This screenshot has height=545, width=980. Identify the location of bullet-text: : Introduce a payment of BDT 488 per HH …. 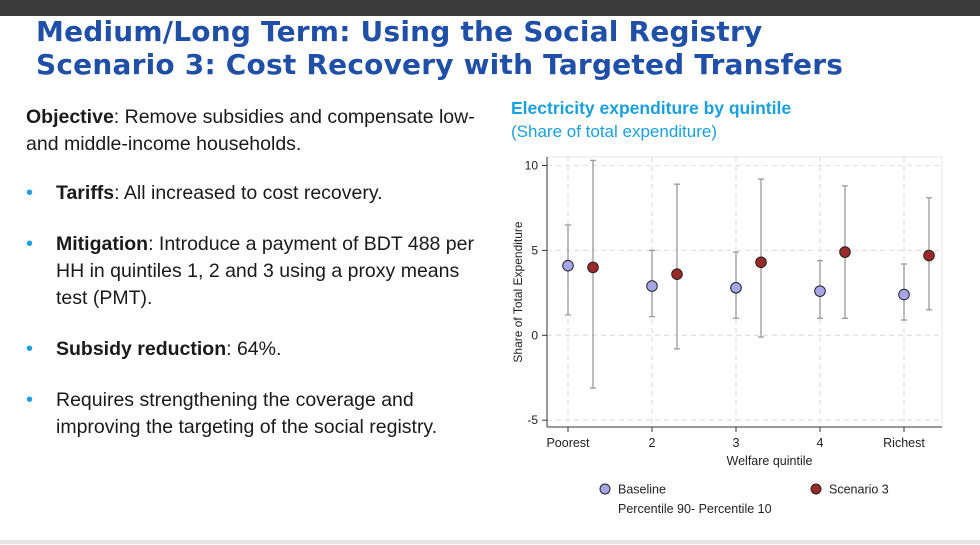
(265, 271).